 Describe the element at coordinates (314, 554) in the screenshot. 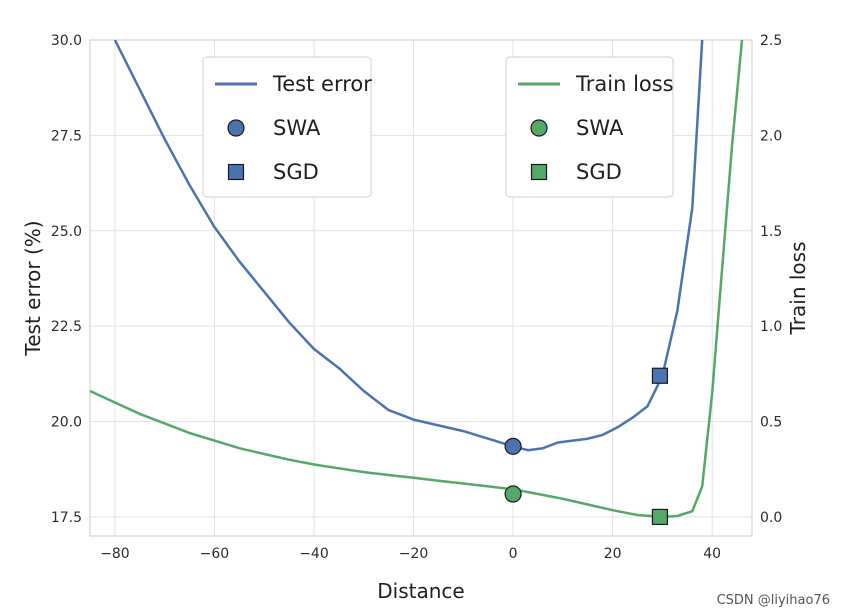

I see `x-tick-label: −40` at that location.